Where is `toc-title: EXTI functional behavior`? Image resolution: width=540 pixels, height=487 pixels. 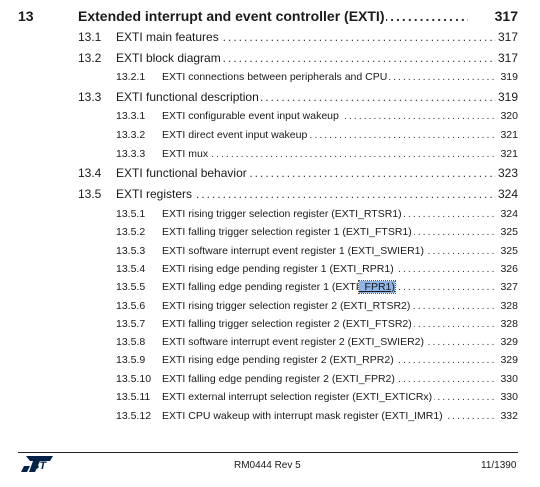 toc-title: EXTI functional behavior is located at coordinates (182, 173).